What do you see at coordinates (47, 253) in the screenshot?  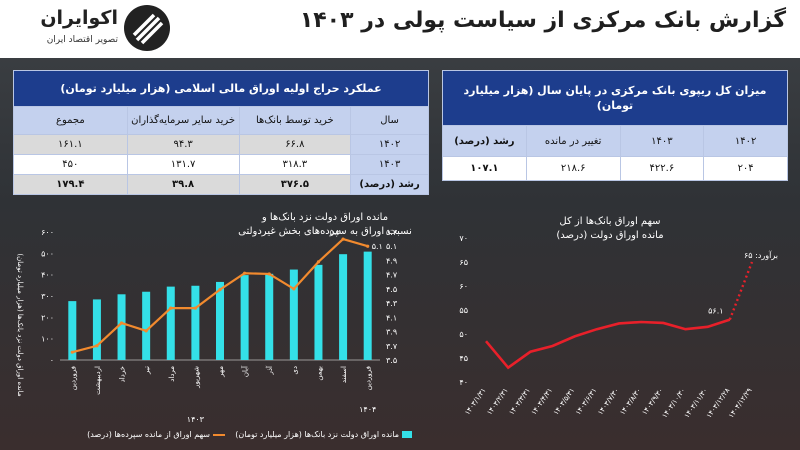 I see `left-ytick-label: ۵۰۰` at bounding box center [47, 253].